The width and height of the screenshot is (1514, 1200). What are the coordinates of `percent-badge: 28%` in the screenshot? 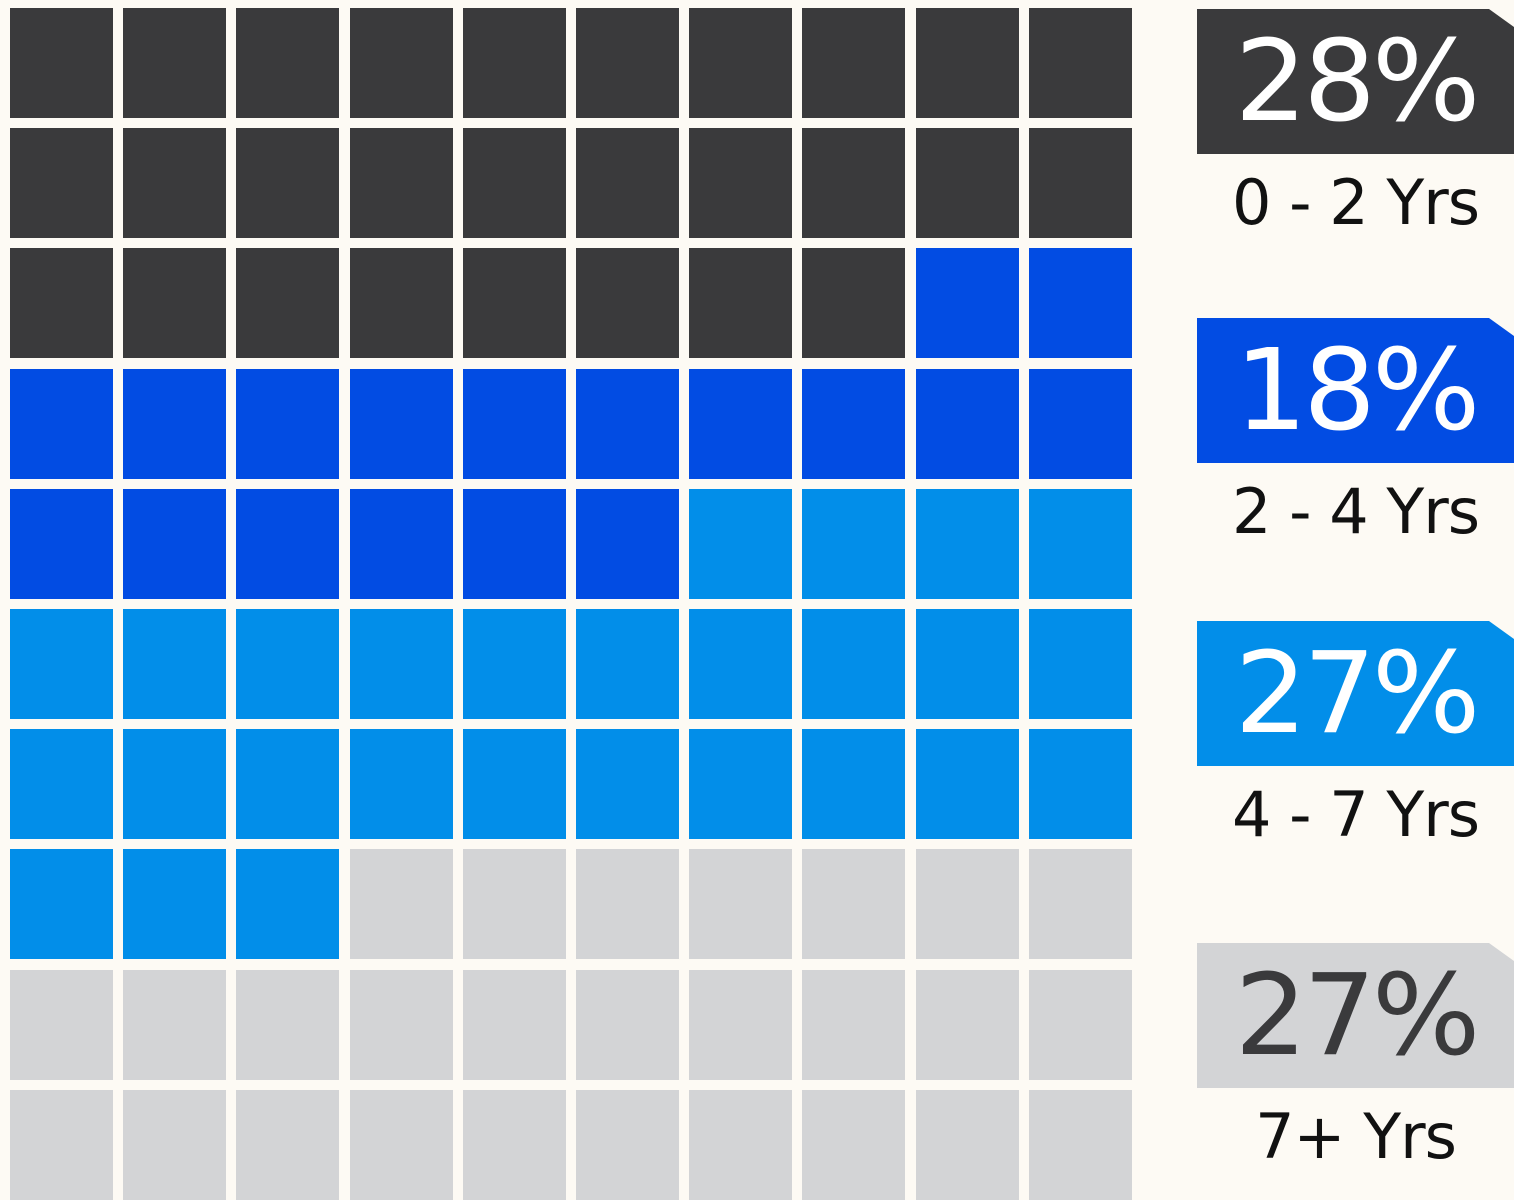 It's located at (1355, 81).